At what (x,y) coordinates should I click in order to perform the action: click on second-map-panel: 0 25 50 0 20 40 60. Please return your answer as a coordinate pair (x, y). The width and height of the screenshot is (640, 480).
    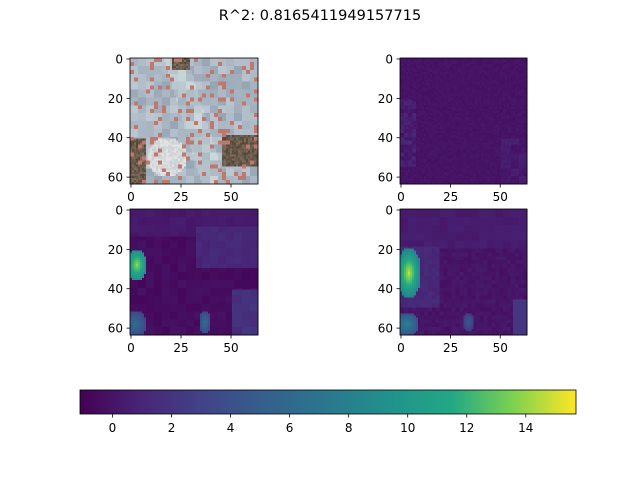
    Looking at the image, I should click on (453, 279).